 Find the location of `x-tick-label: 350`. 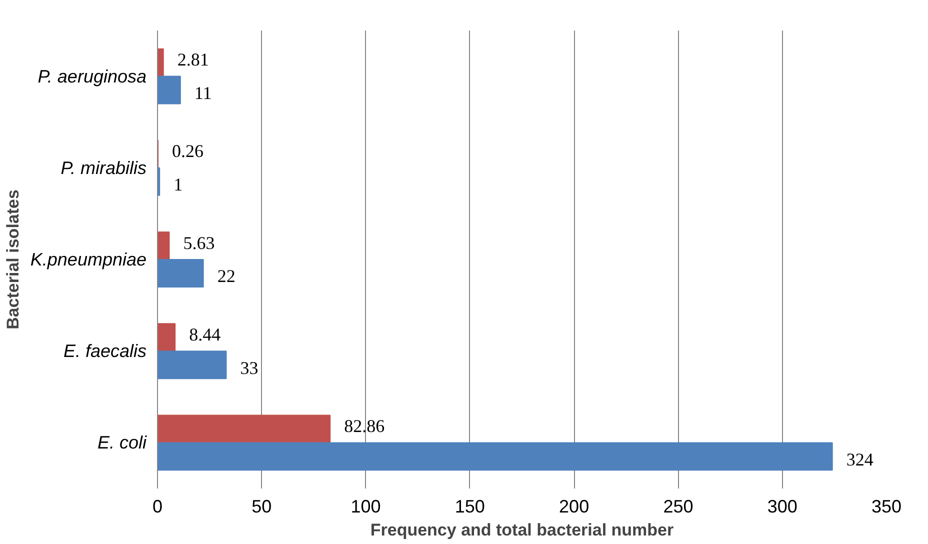

x-tick-label: 350 is located at coordinates (886, 506).